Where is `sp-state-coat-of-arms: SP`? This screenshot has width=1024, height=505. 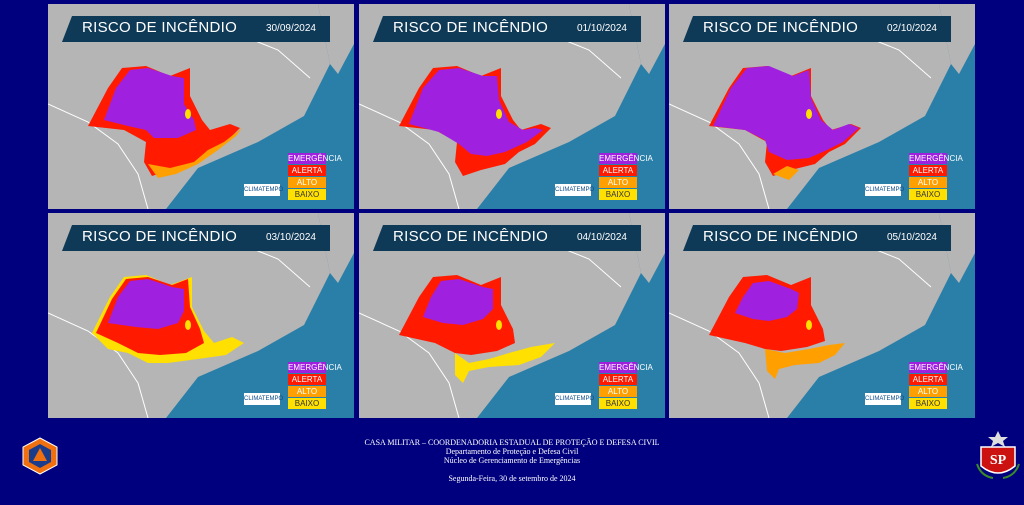
sp-state-coat-of-arms: SP is located at coordinates (998, 455).